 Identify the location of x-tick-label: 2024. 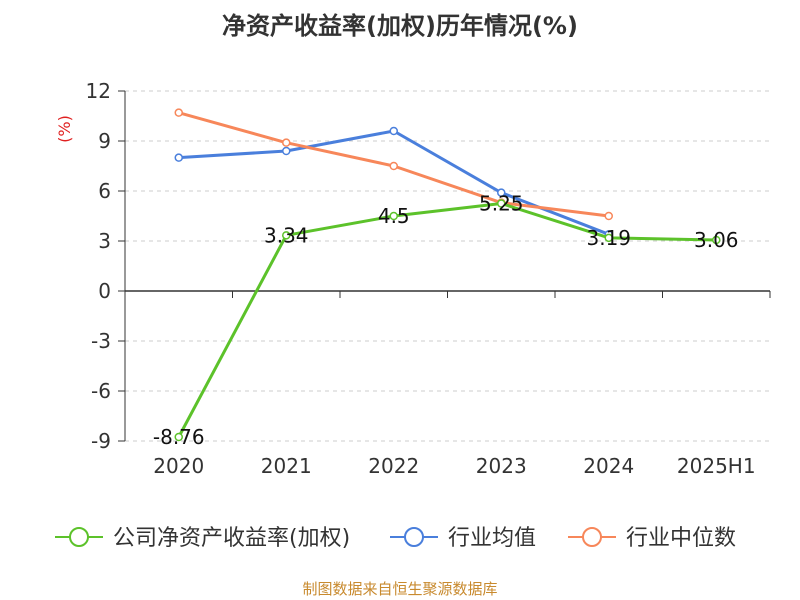
(608, 466).